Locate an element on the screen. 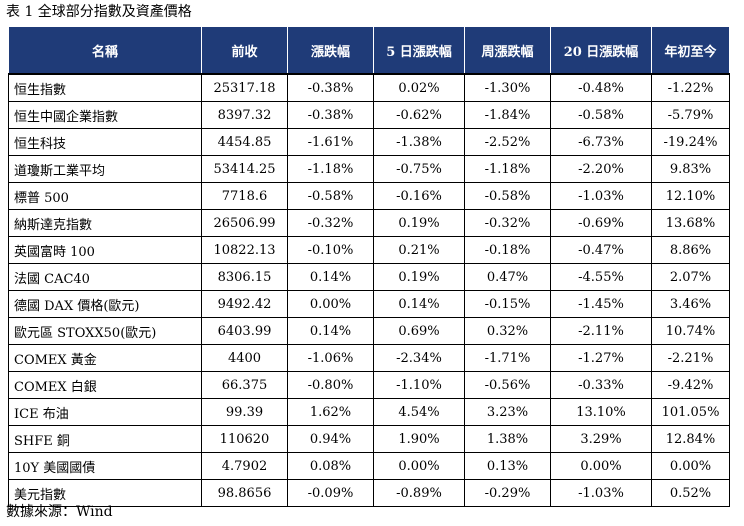 This screenshot has width=744, height=526. cell-prev-close: 110620 is located at coordinates (244, 439).